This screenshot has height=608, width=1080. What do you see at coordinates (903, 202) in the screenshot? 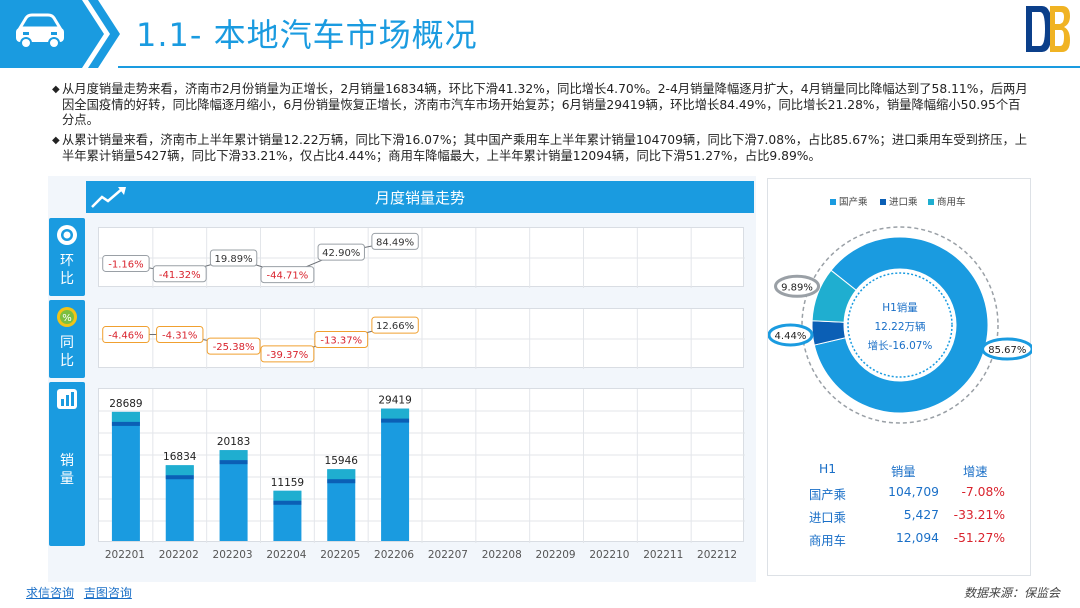
I see `legend-label: 进口乘` at bounding box center [903, 202].